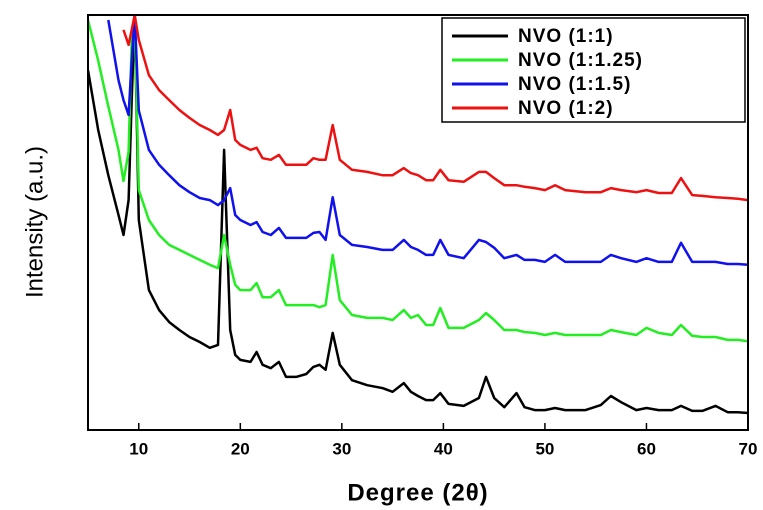 This screenshot has width=763, height=510. I want to click on x-tick-label: 40, so click(443, 448).